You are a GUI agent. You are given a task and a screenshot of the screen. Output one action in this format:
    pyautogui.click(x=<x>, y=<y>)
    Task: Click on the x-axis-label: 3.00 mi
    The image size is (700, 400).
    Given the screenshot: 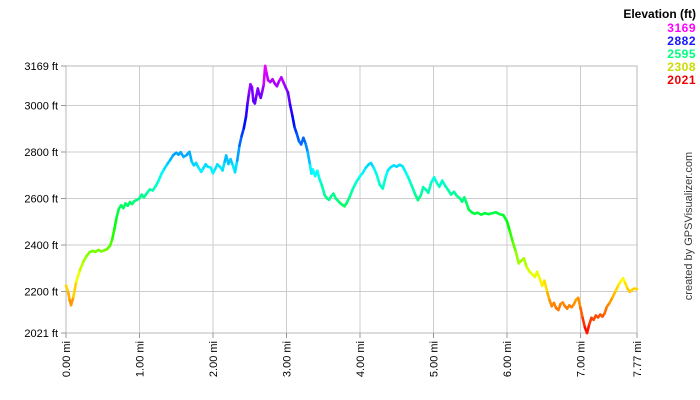 What is the action you would take?
    pyautogui.click(x=287, y=359)
    